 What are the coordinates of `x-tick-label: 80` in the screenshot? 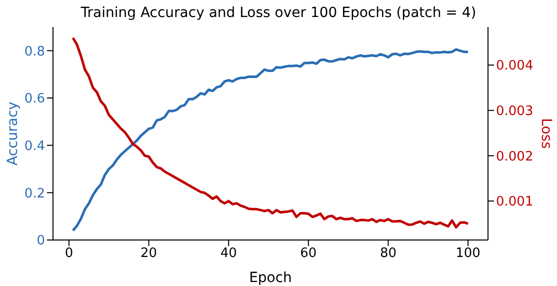 It's located at (388, 254).